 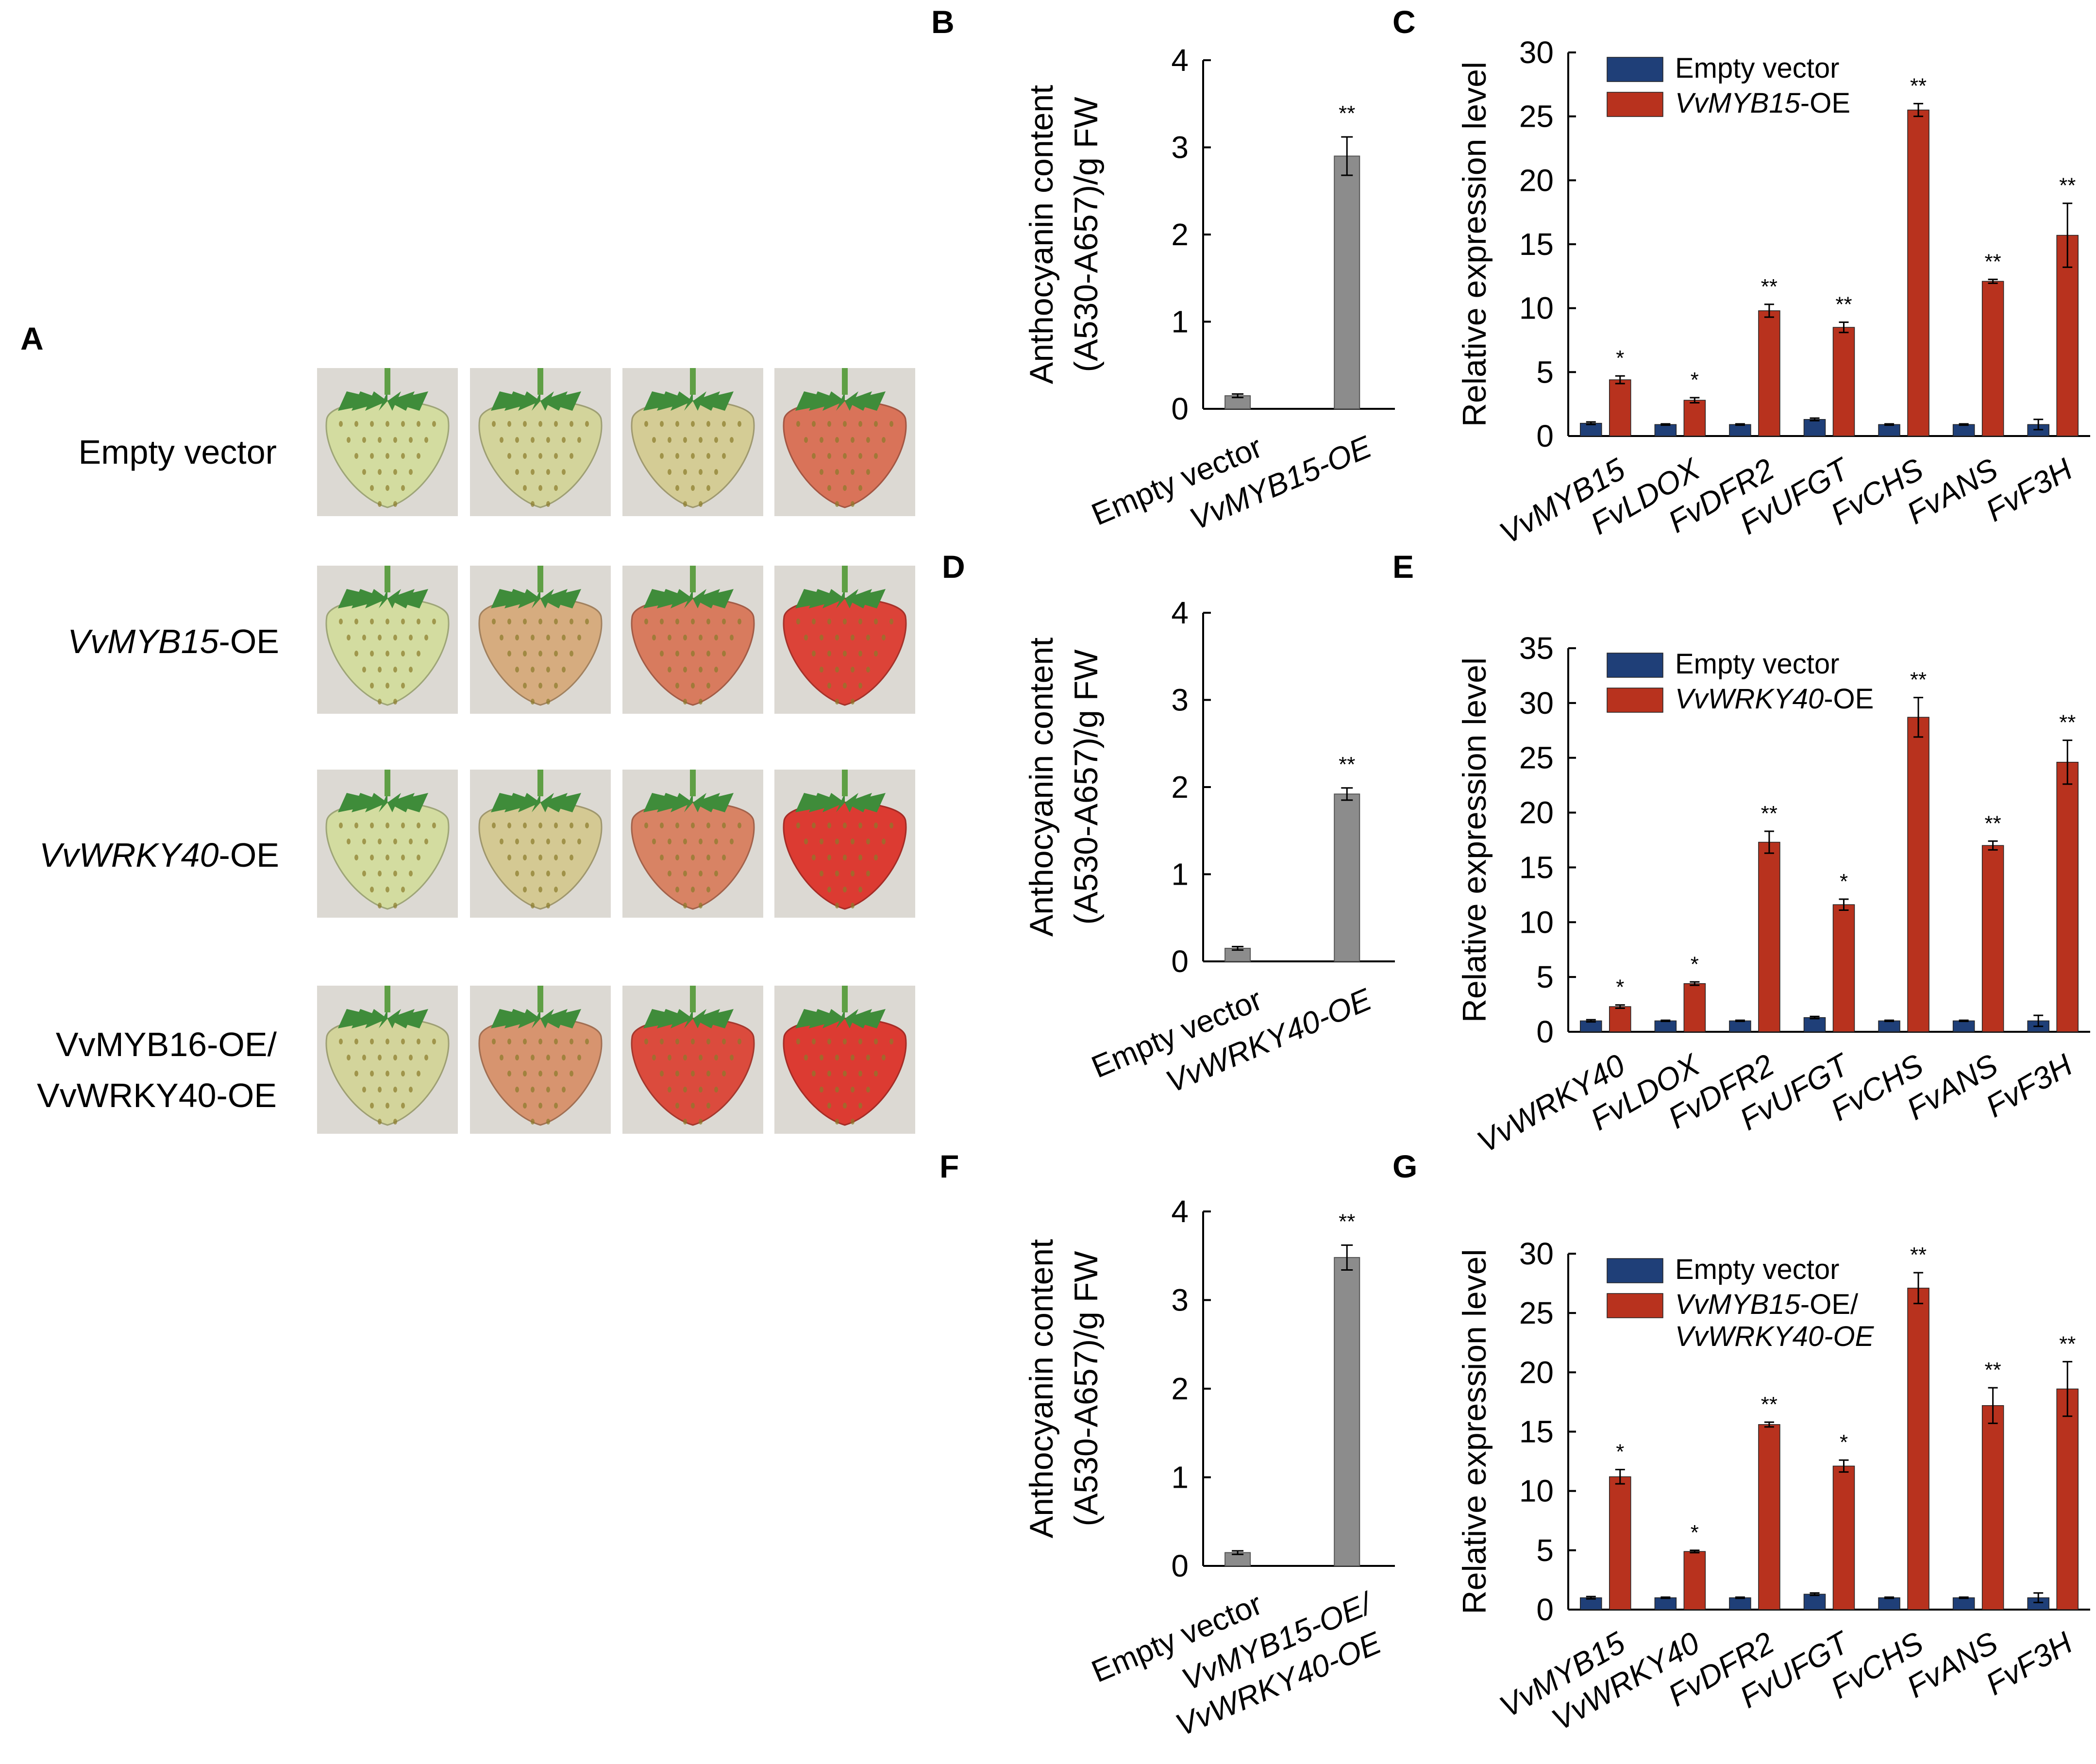 I want to click on y-tick-label: 30, so click(x=1537, y=52).